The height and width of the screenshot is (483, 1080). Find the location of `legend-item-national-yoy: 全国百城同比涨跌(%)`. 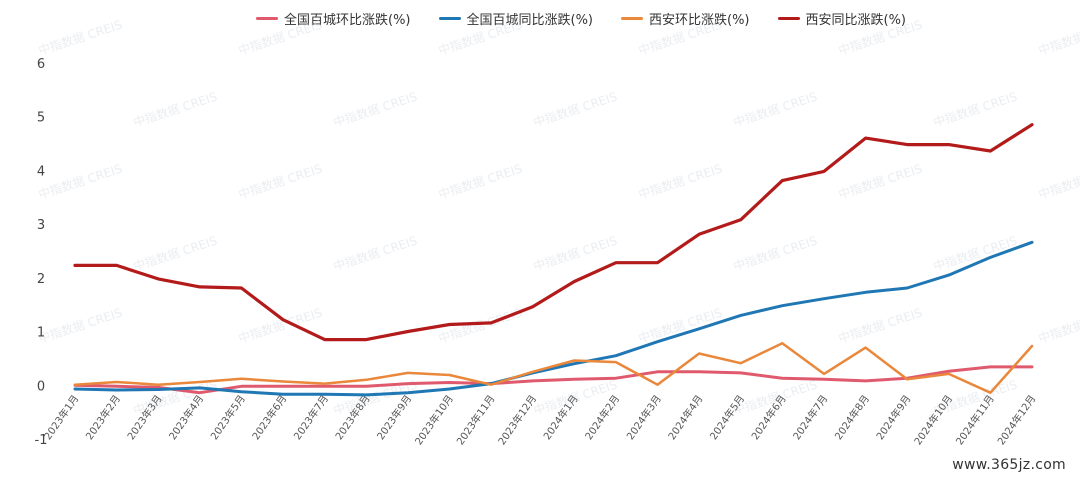

legend-item-national-yoy: 全国百城同比涨跌(%) is located at coordinates (516, 18).